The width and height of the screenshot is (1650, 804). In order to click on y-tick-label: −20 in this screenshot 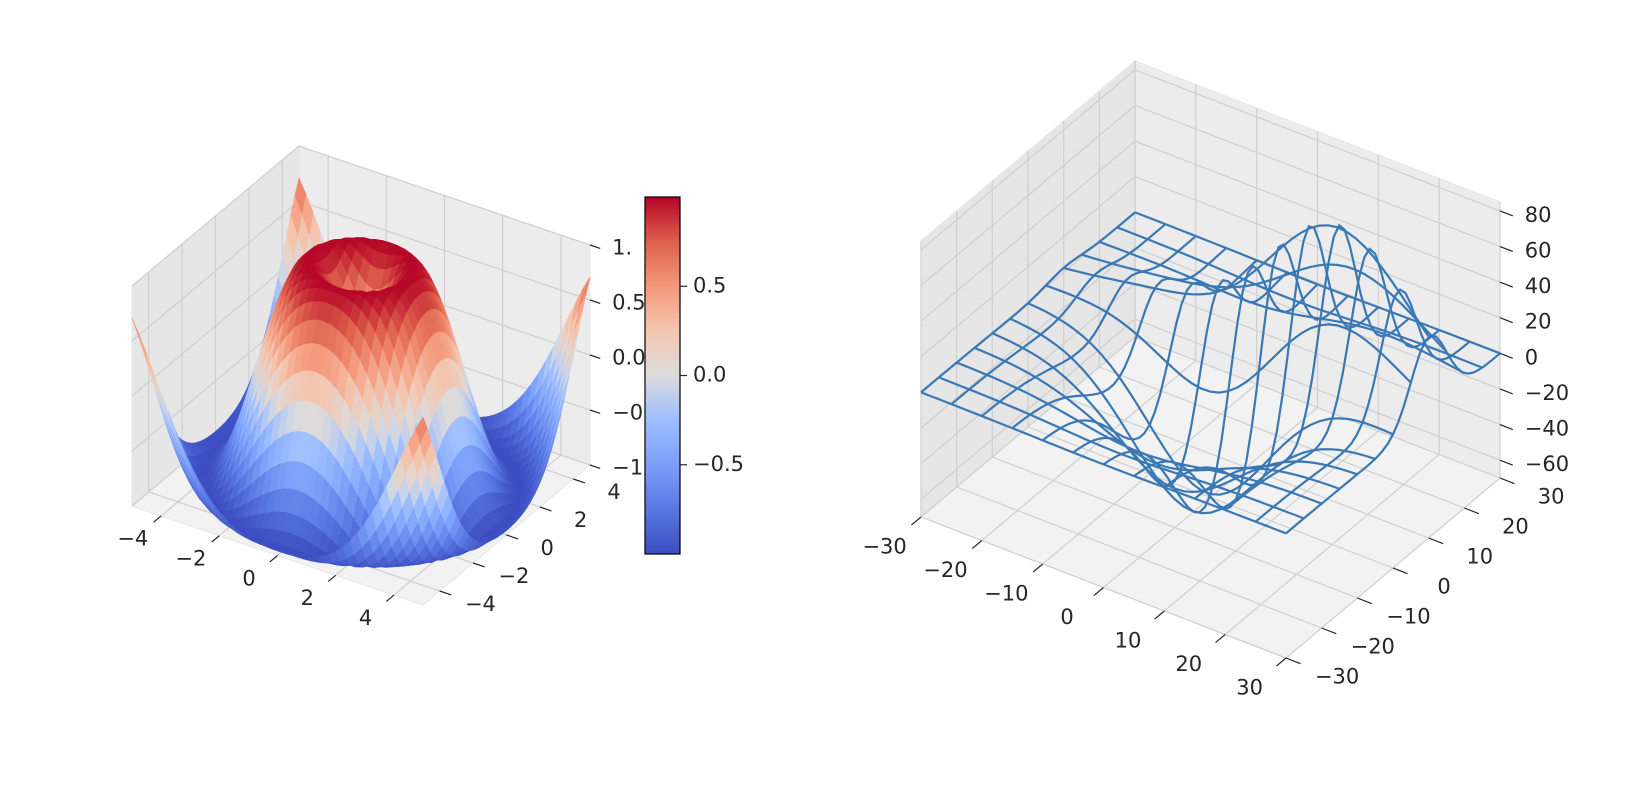, I will do `click(1373, 647)`.